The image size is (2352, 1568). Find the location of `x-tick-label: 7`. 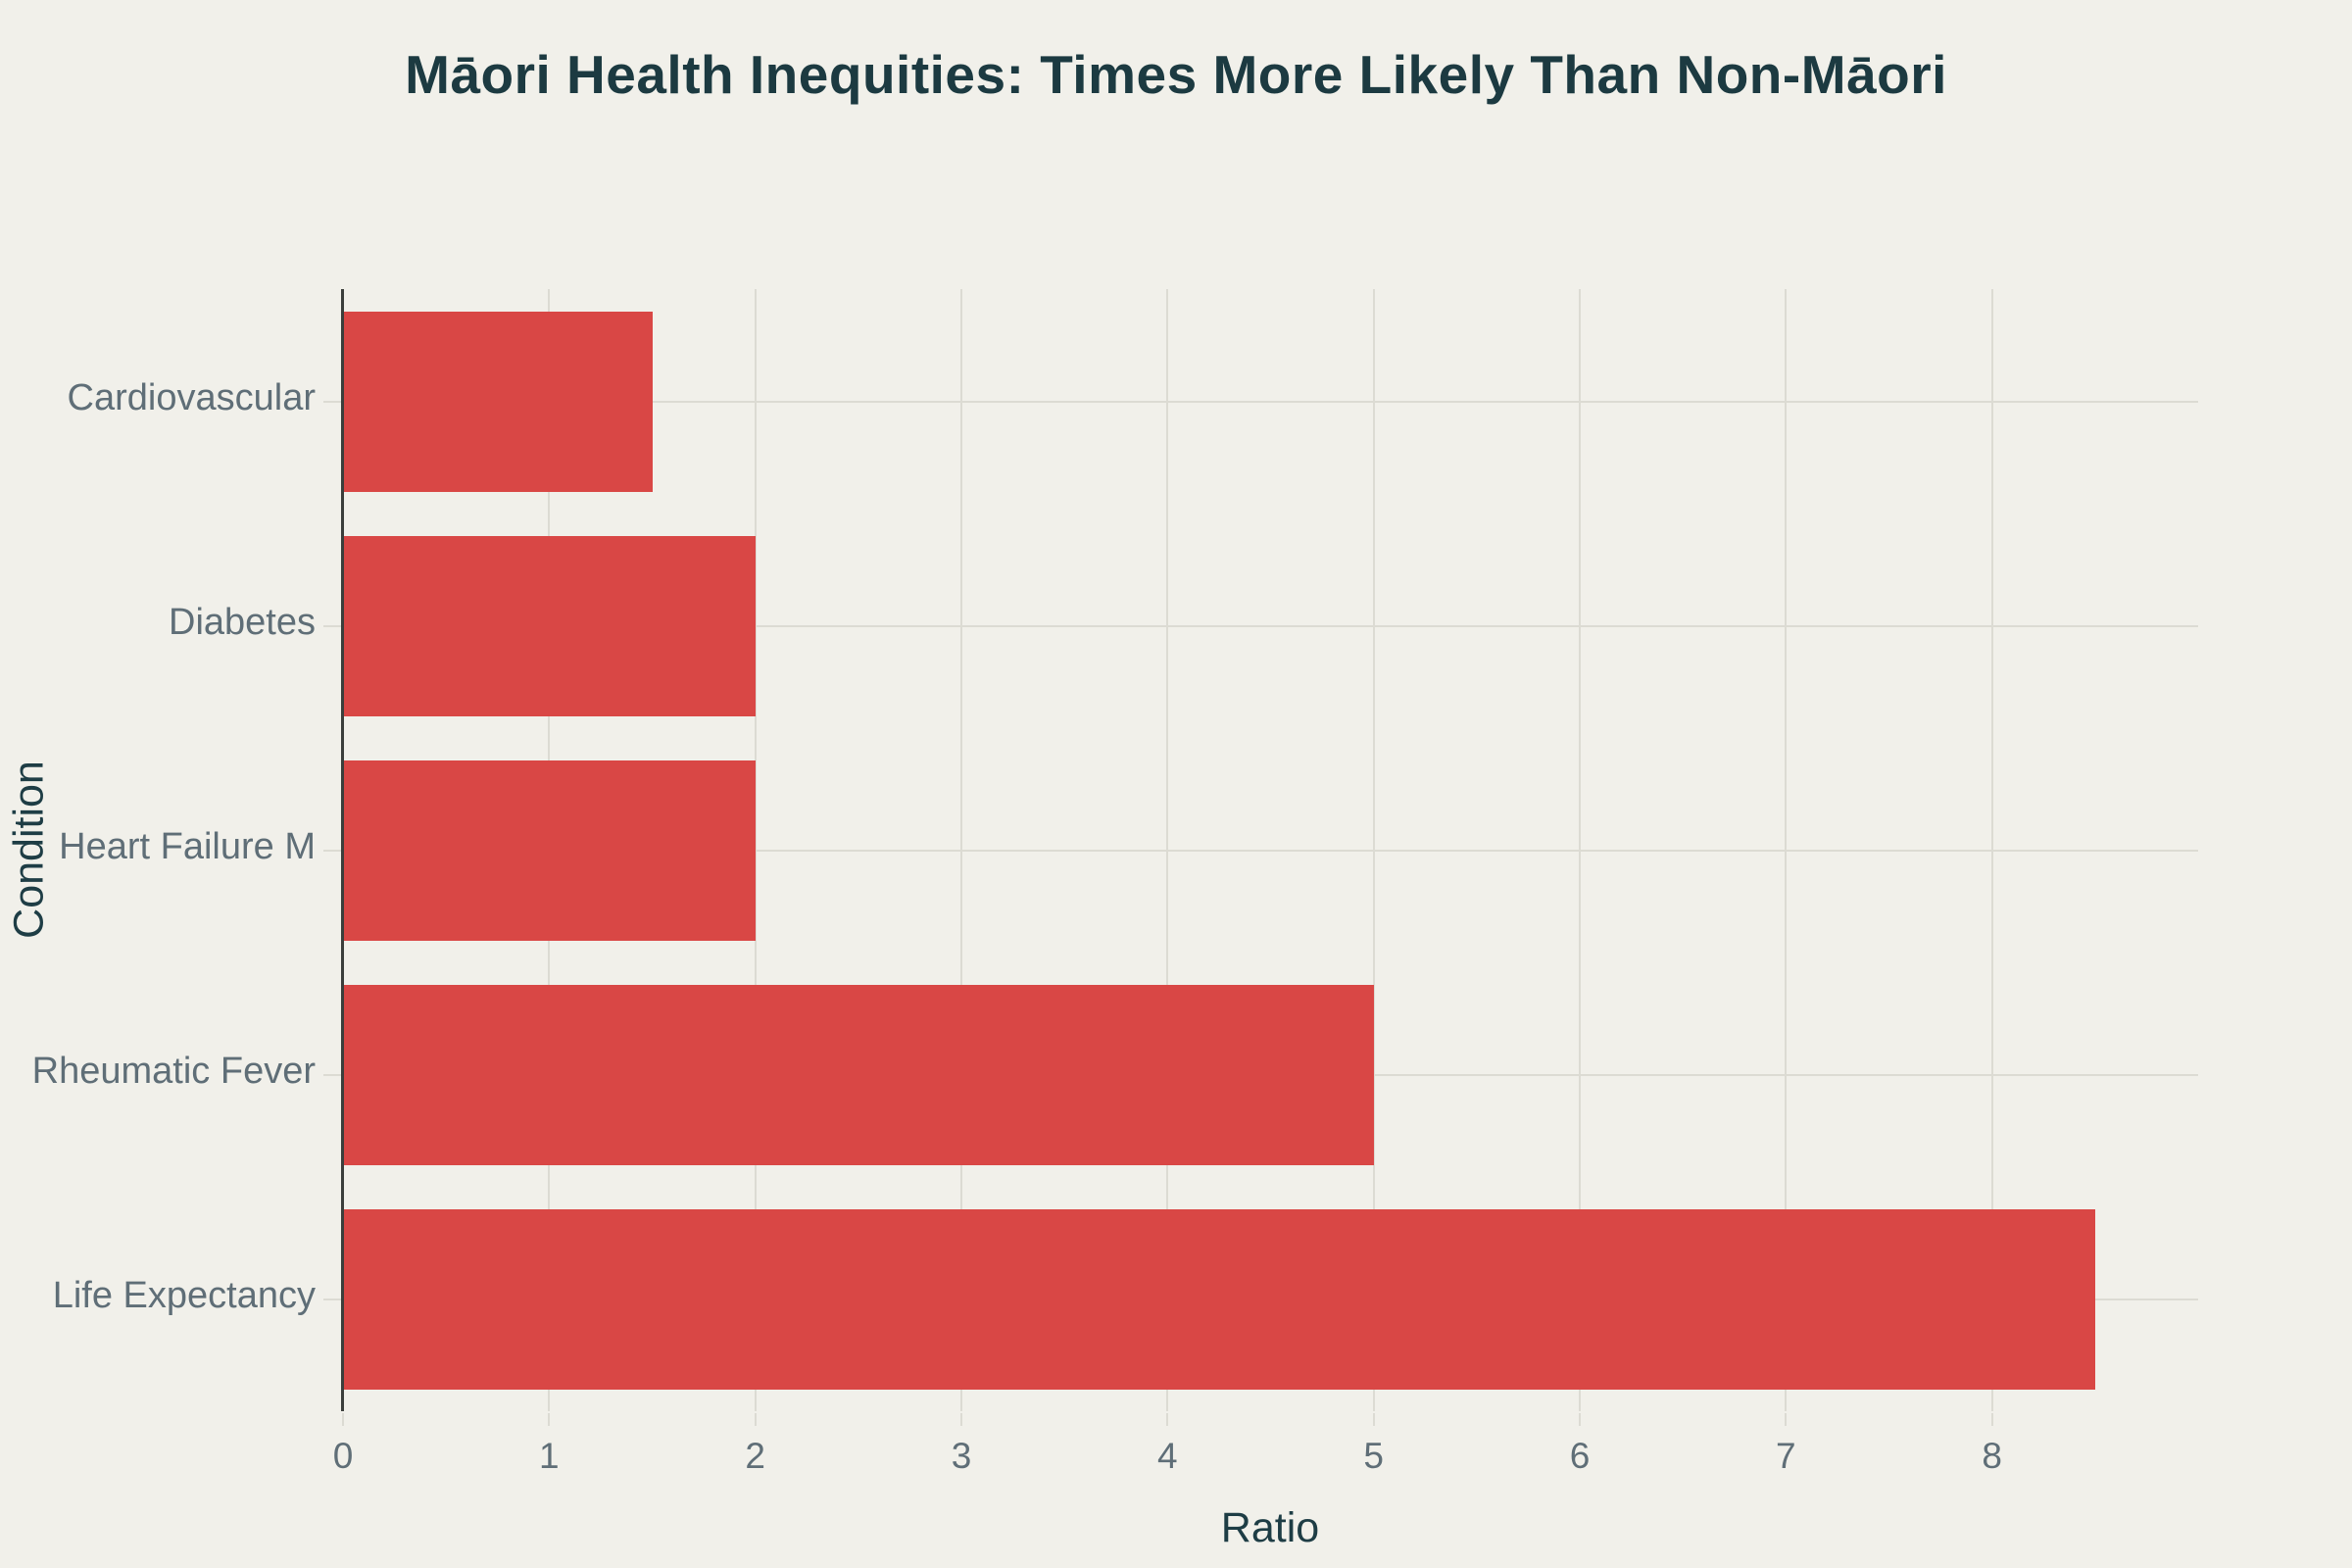

x-tick-label: 7 is located at coordinates (1786, 1456).